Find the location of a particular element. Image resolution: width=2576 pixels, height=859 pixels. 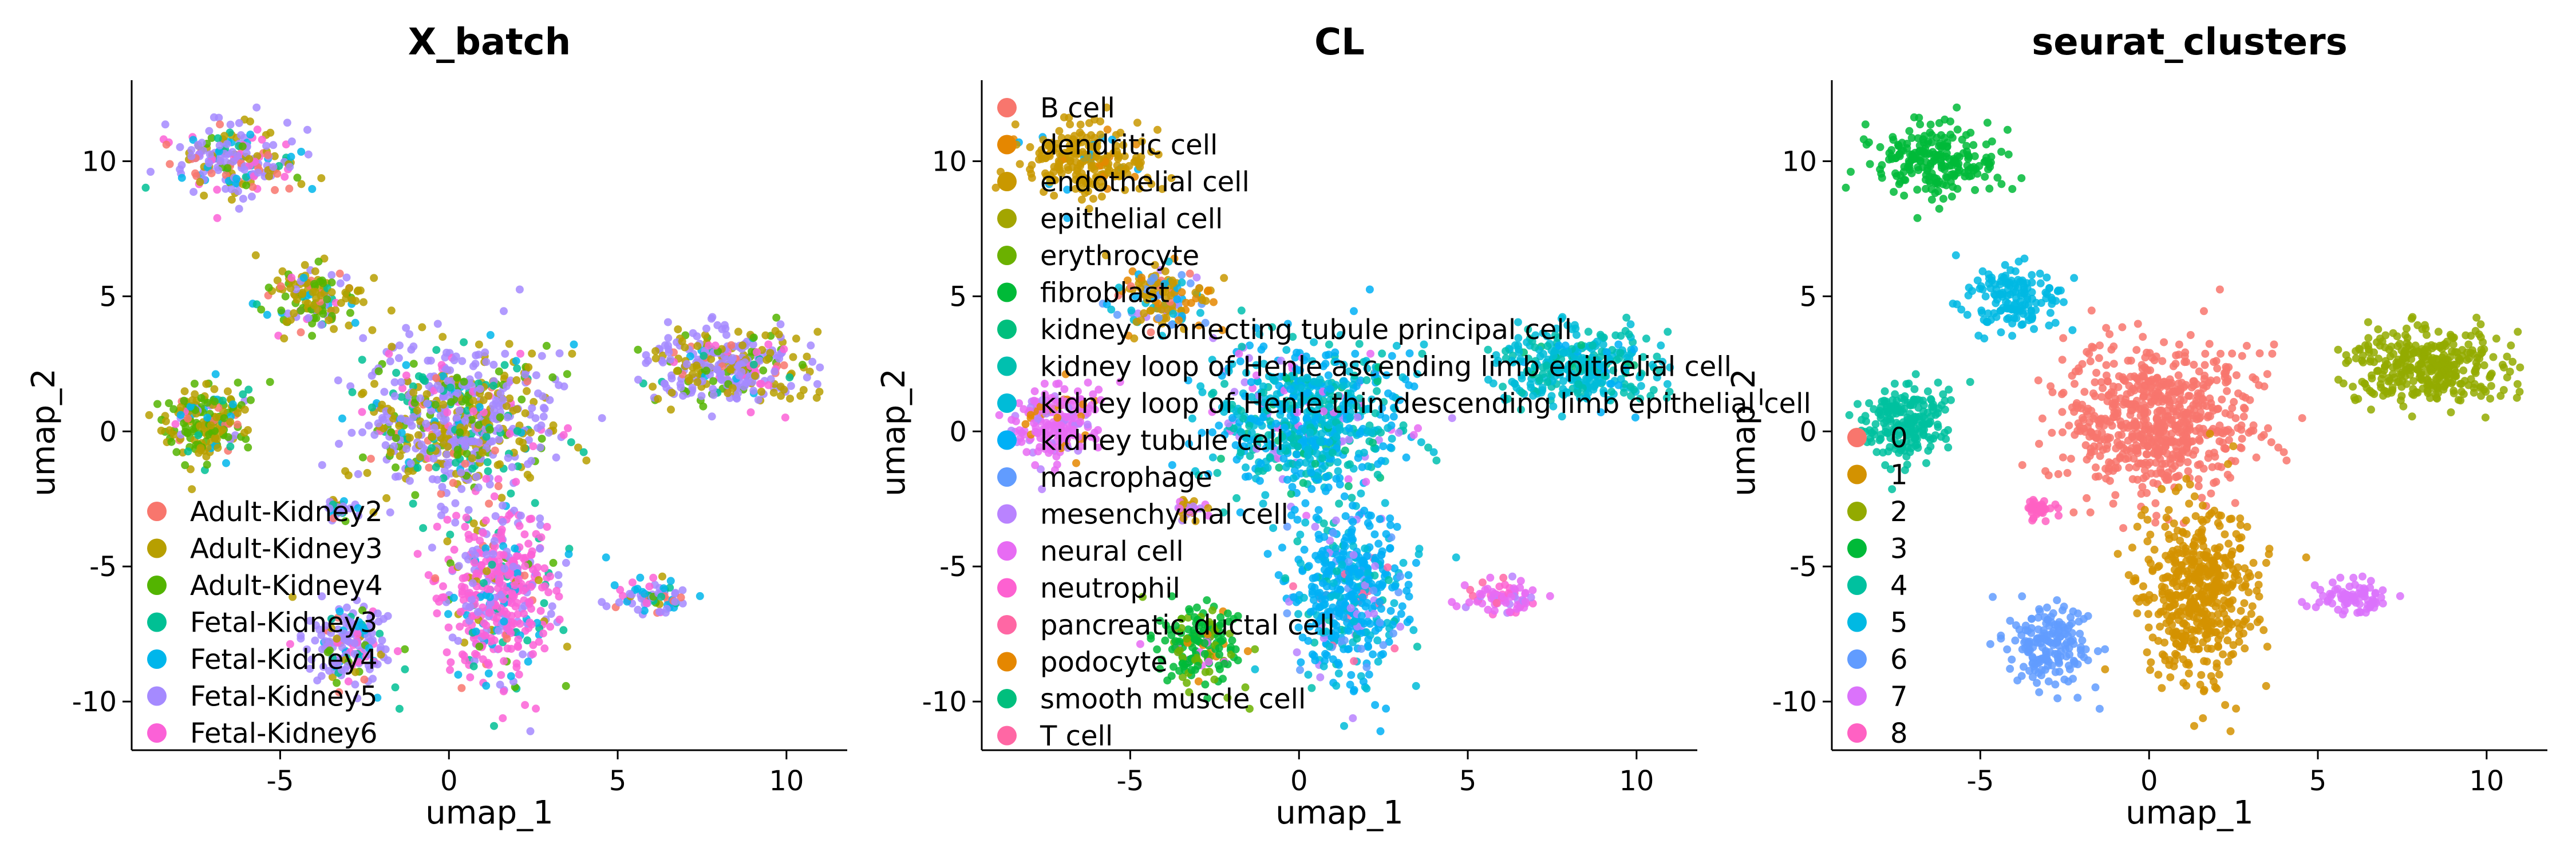

y-axis-title: umap_2 is located at coordinates (893, 432).